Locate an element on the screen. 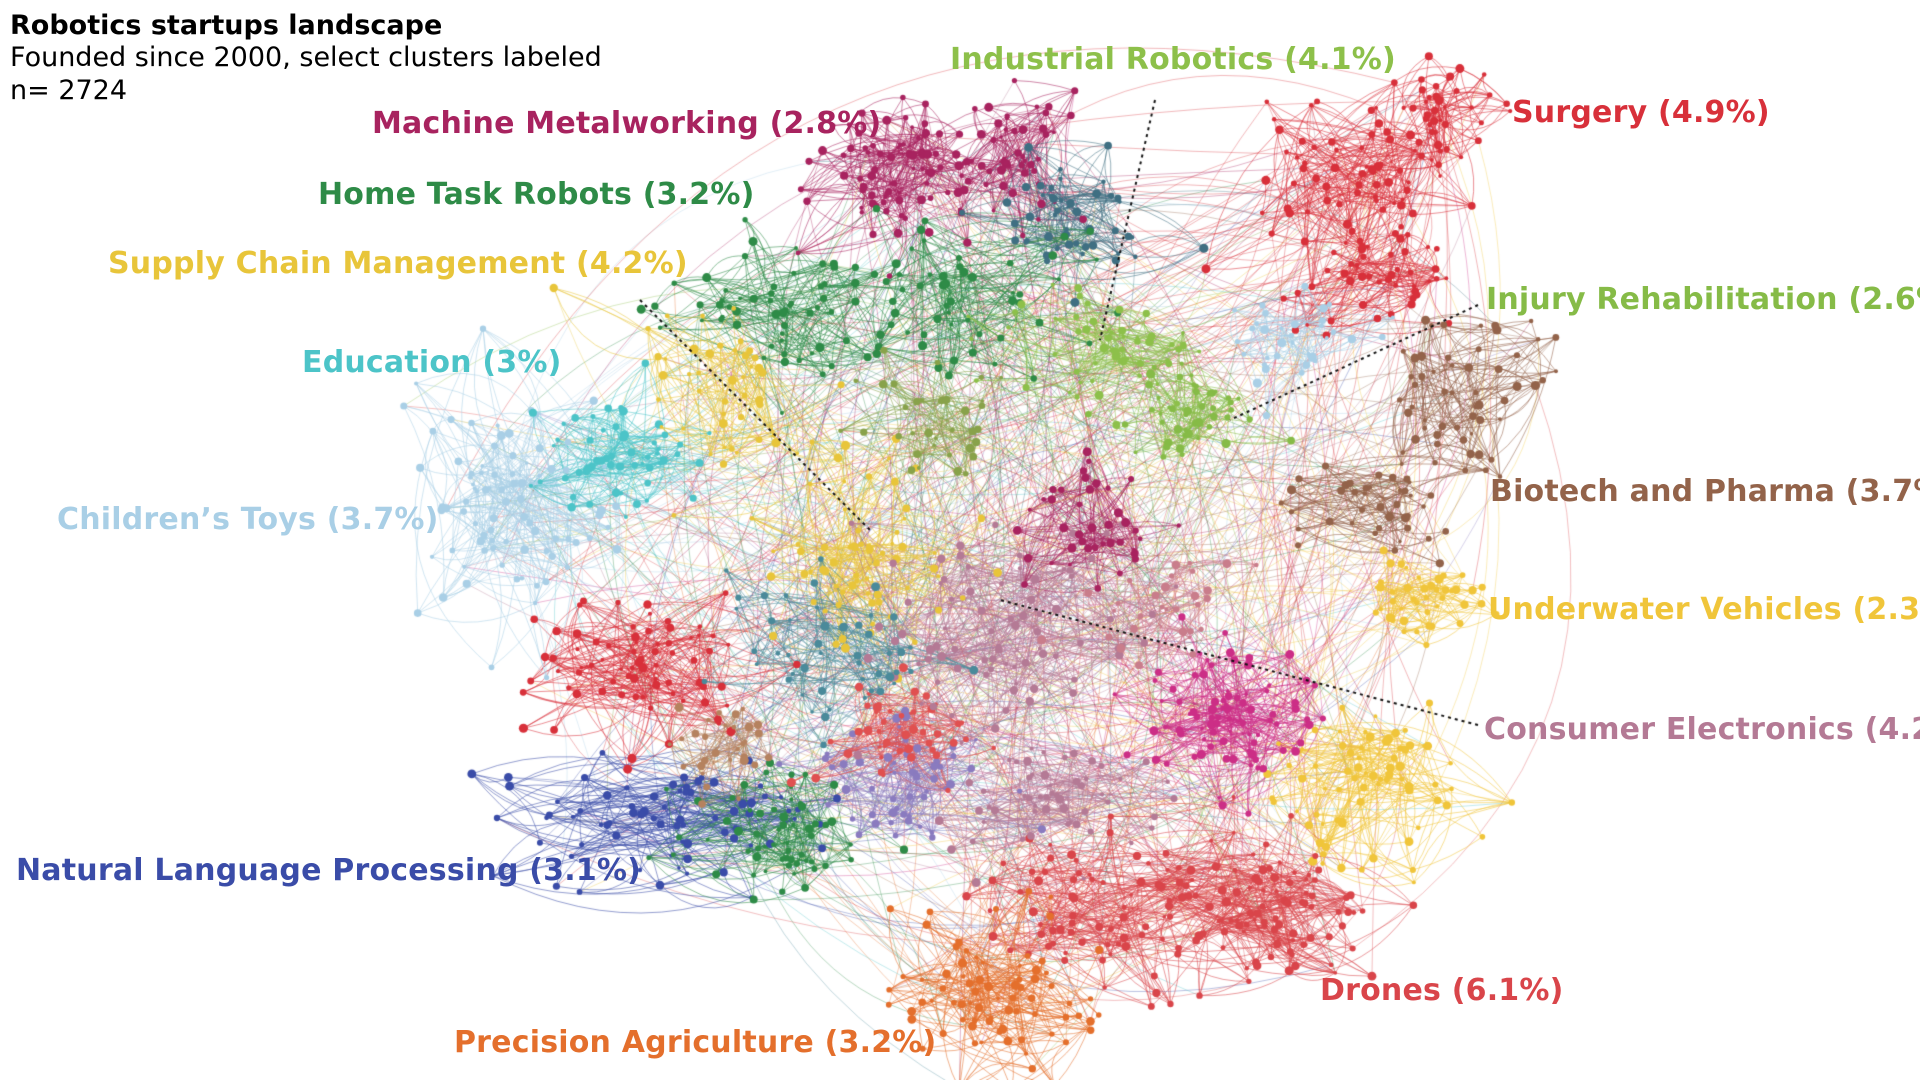 The height and width of the screenshot is (1080, 1920). label-precision-agriculture: Precision Agriculture (3.2%) is located at coordinates (695, 1042).